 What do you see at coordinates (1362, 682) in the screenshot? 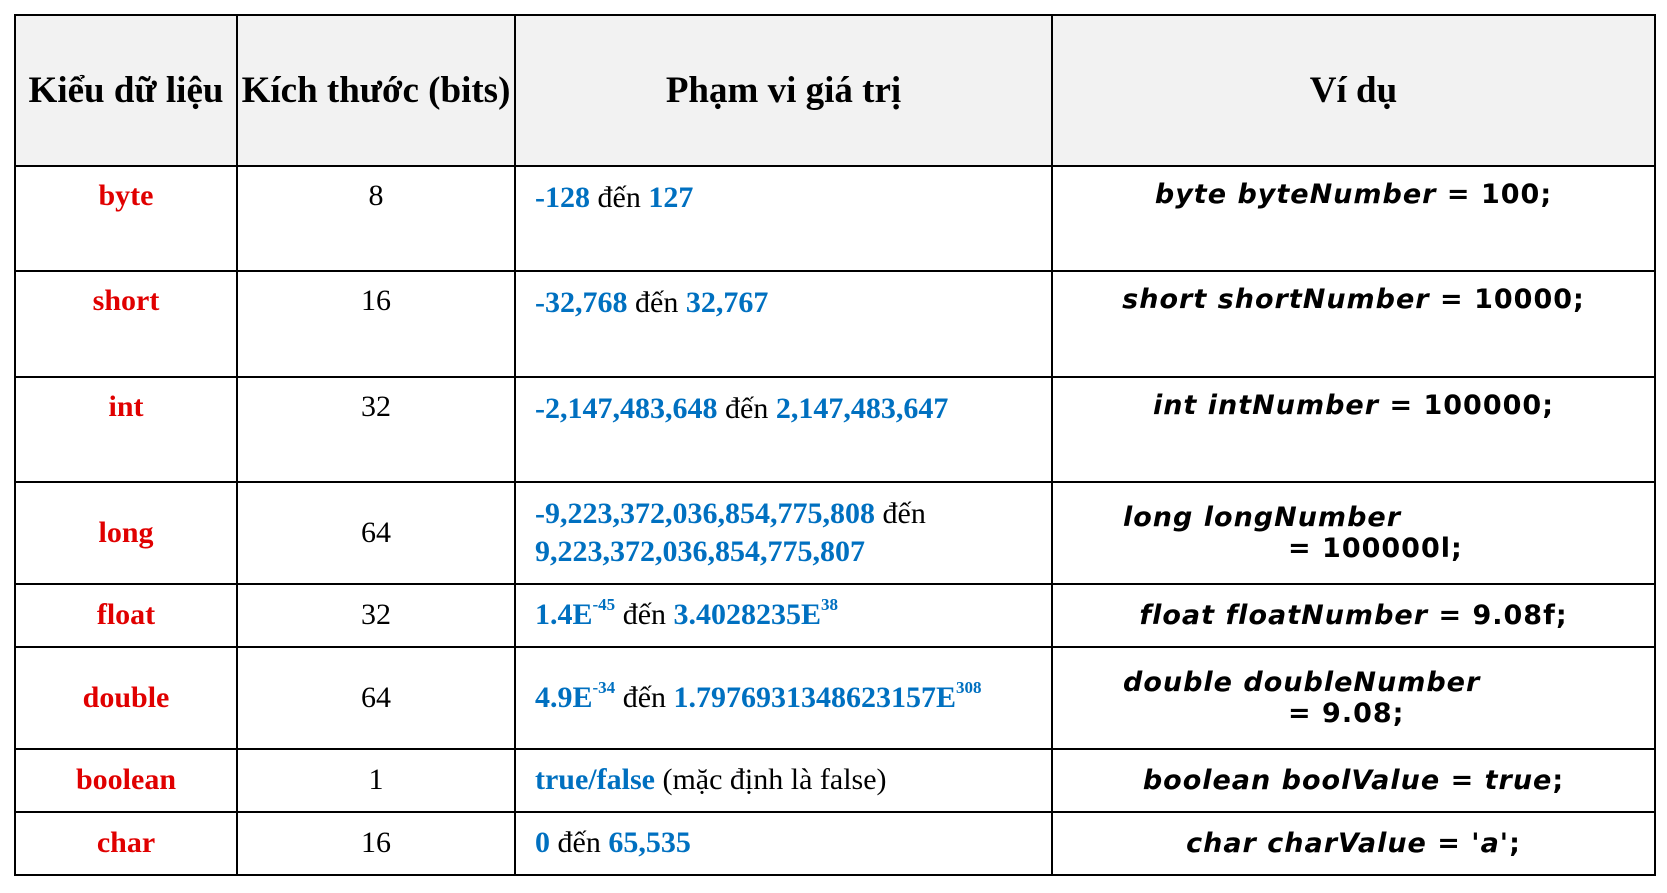
I see `example-name: doubleNumber` at bounding box center [1362, 682].